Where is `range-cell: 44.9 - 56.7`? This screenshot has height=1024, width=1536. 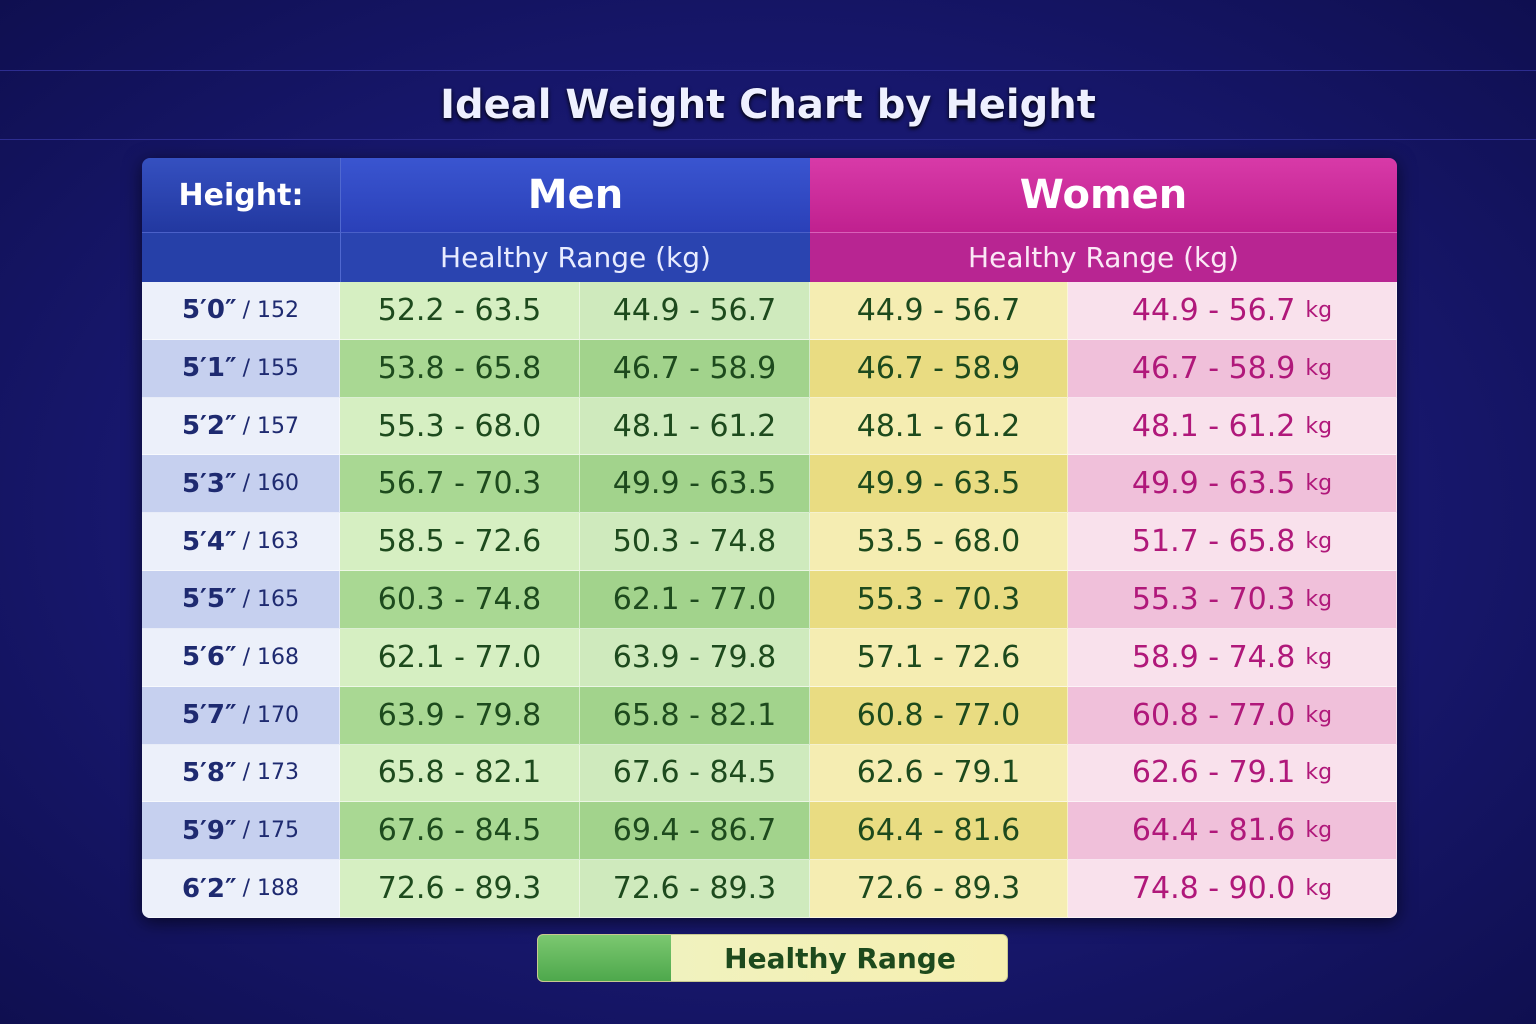
range-cell: 44.9 - 56.7 is located at coordinates (939, 311).